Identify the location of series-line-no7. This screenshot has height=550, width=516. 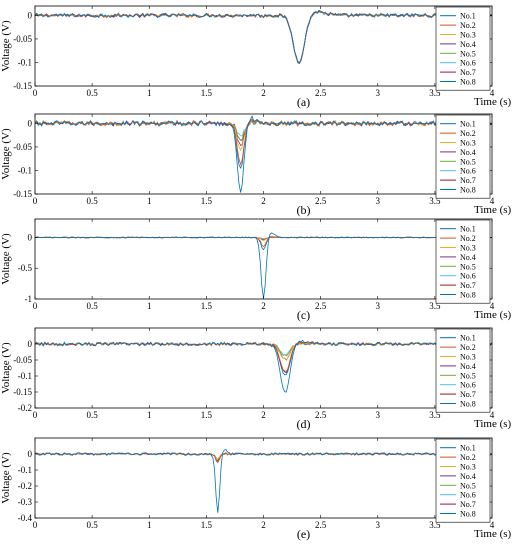
(263, 357).